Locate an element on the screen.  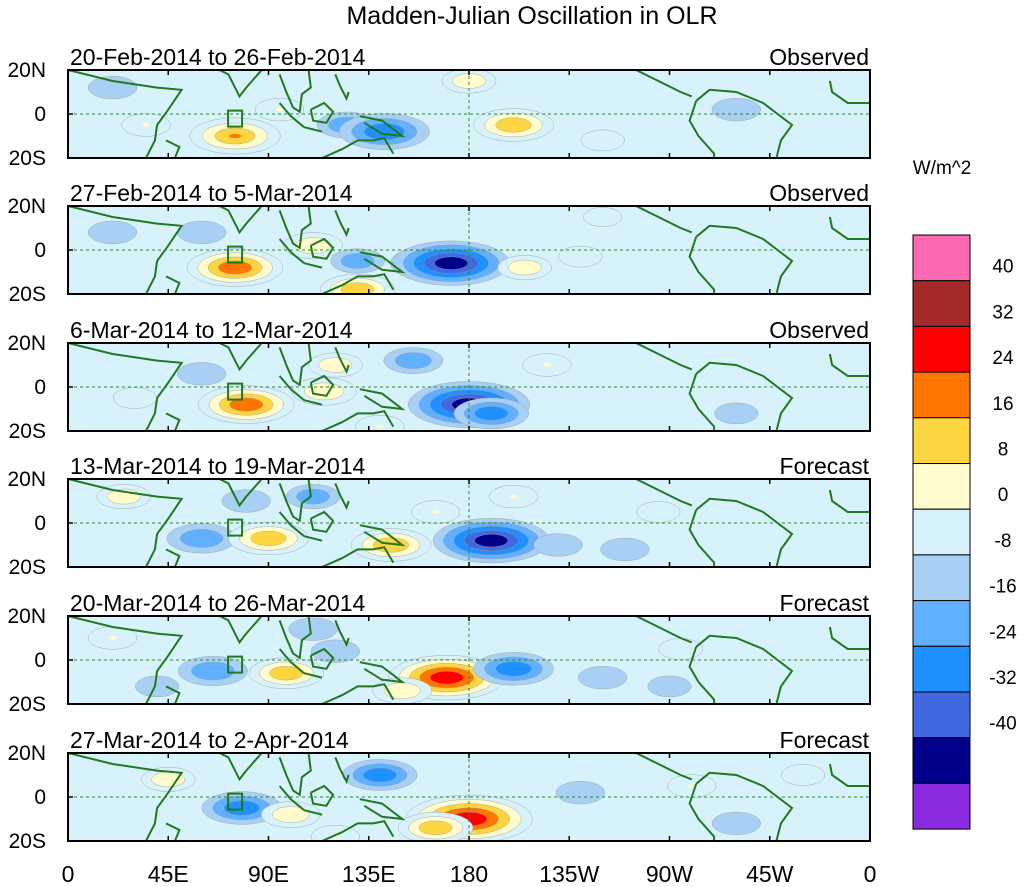
x-tick-label: 45E is located at coordinates (168, 874).